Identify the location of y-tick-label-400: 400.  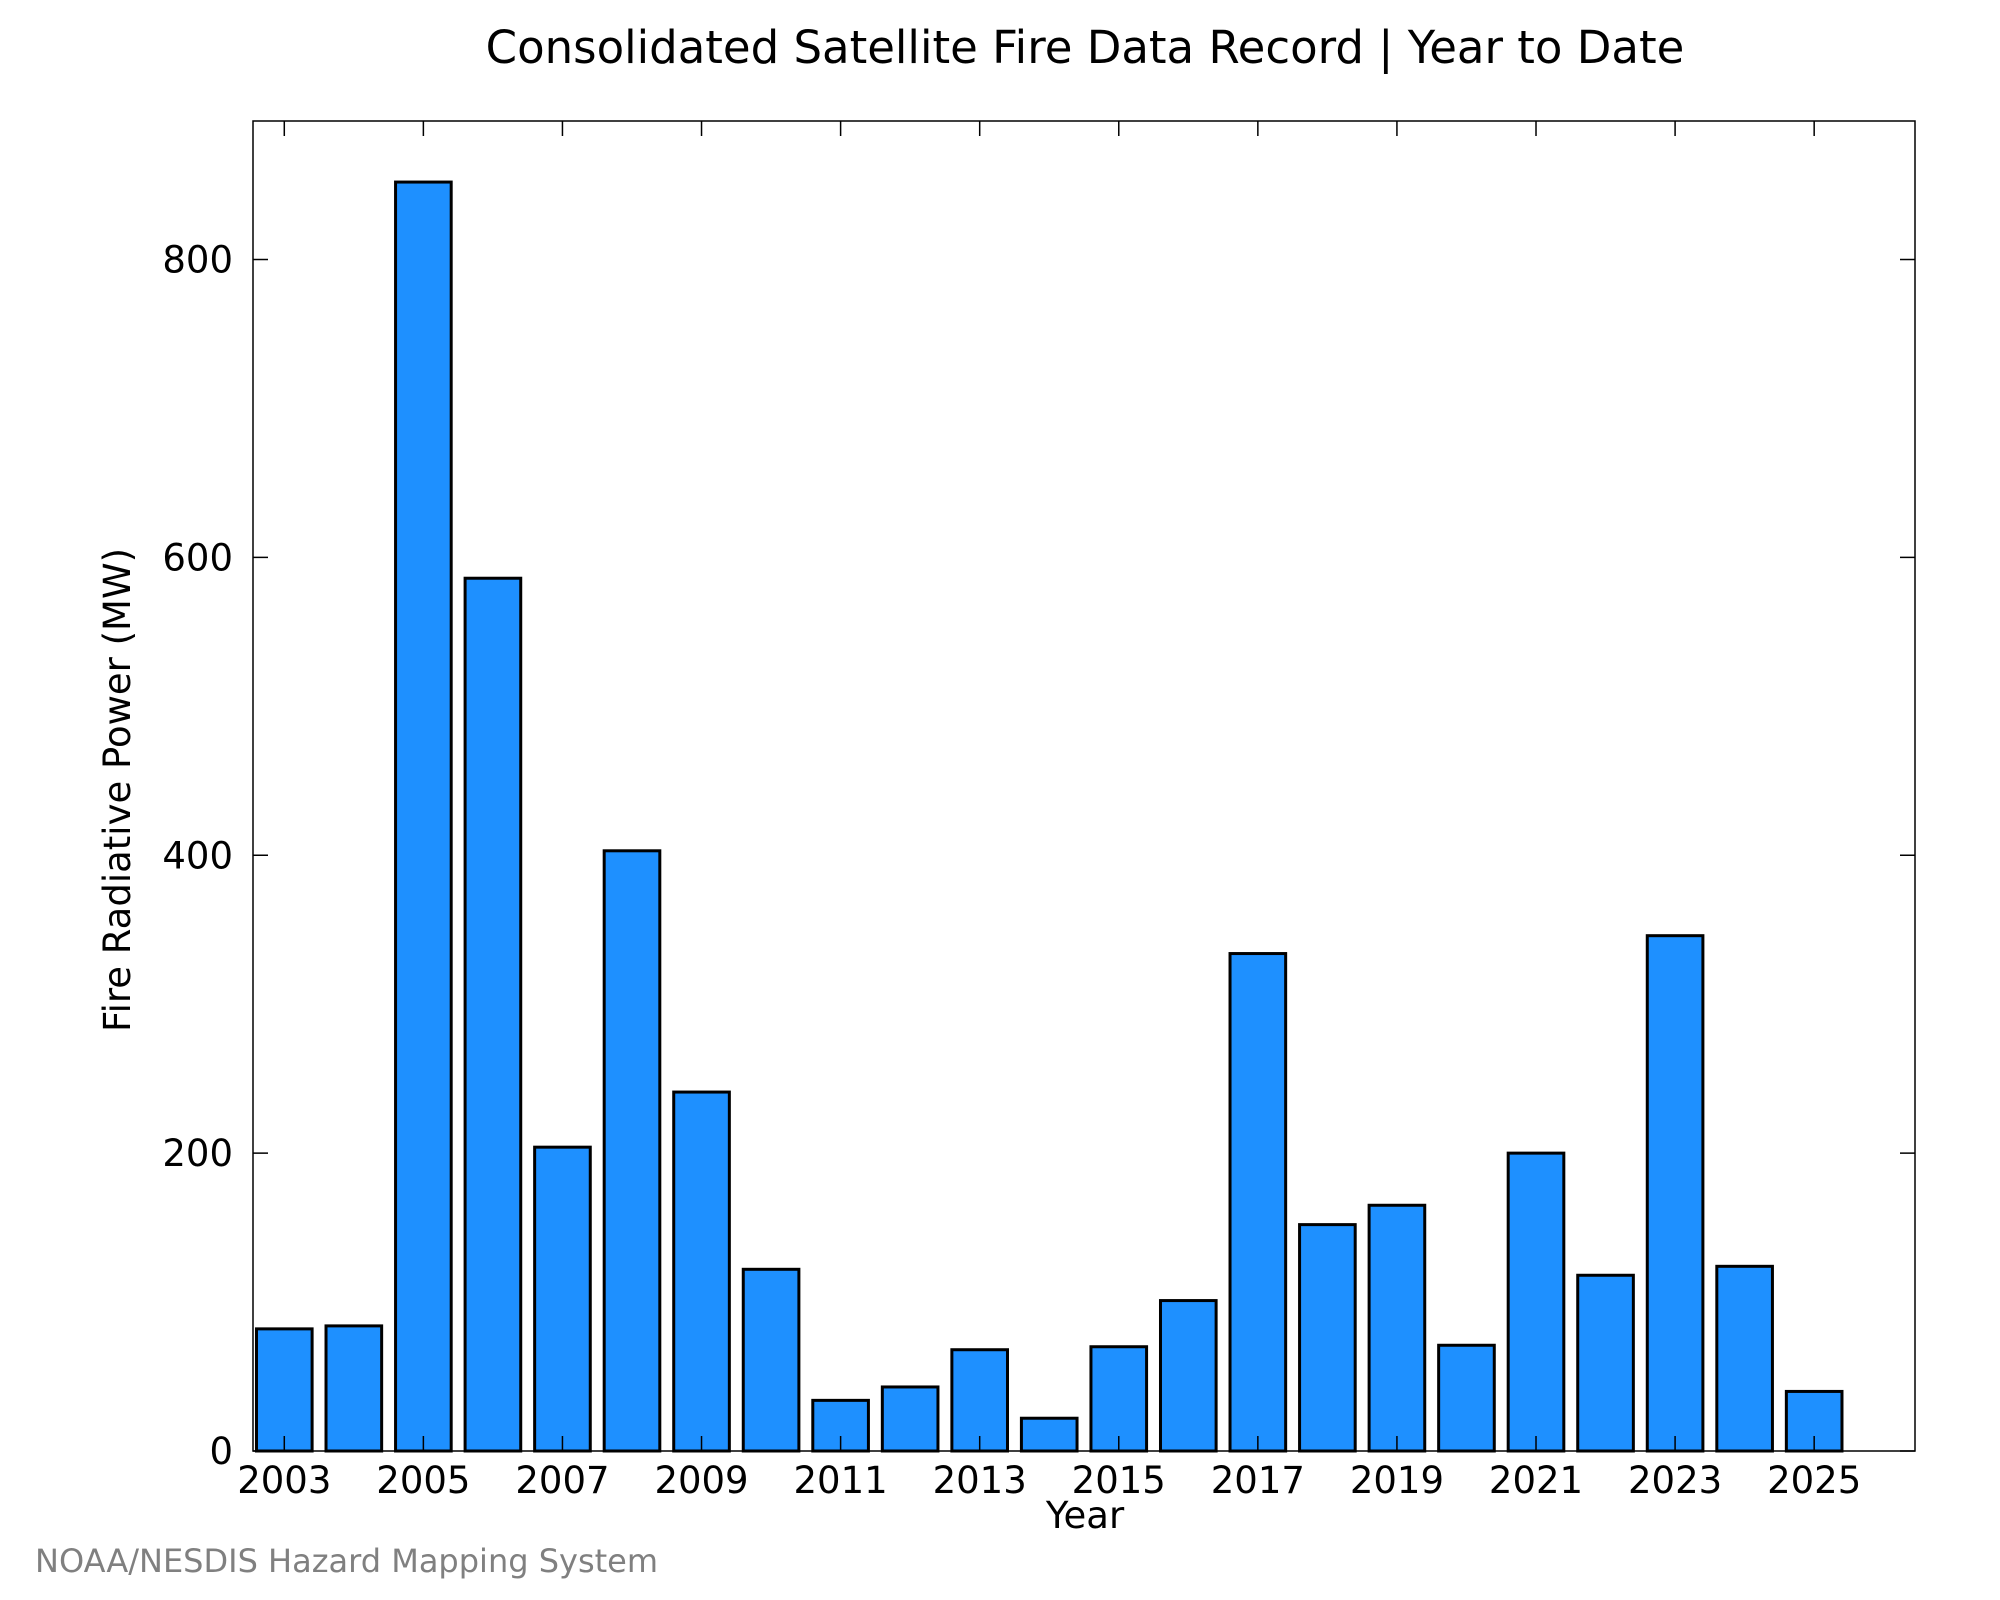
(197, 855).